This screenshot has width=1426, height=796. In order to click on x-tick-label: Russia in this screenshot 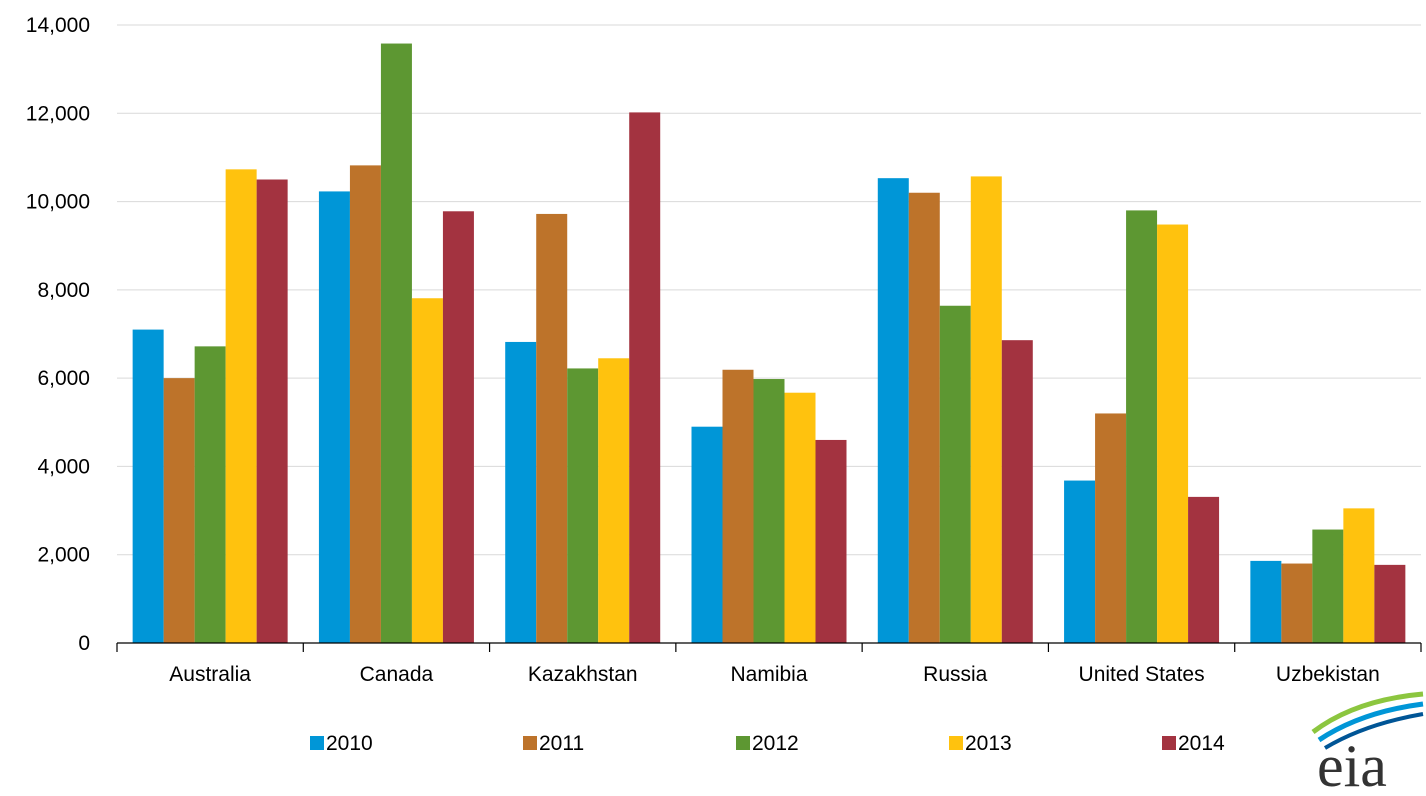, I will do `click(955, 674)`.